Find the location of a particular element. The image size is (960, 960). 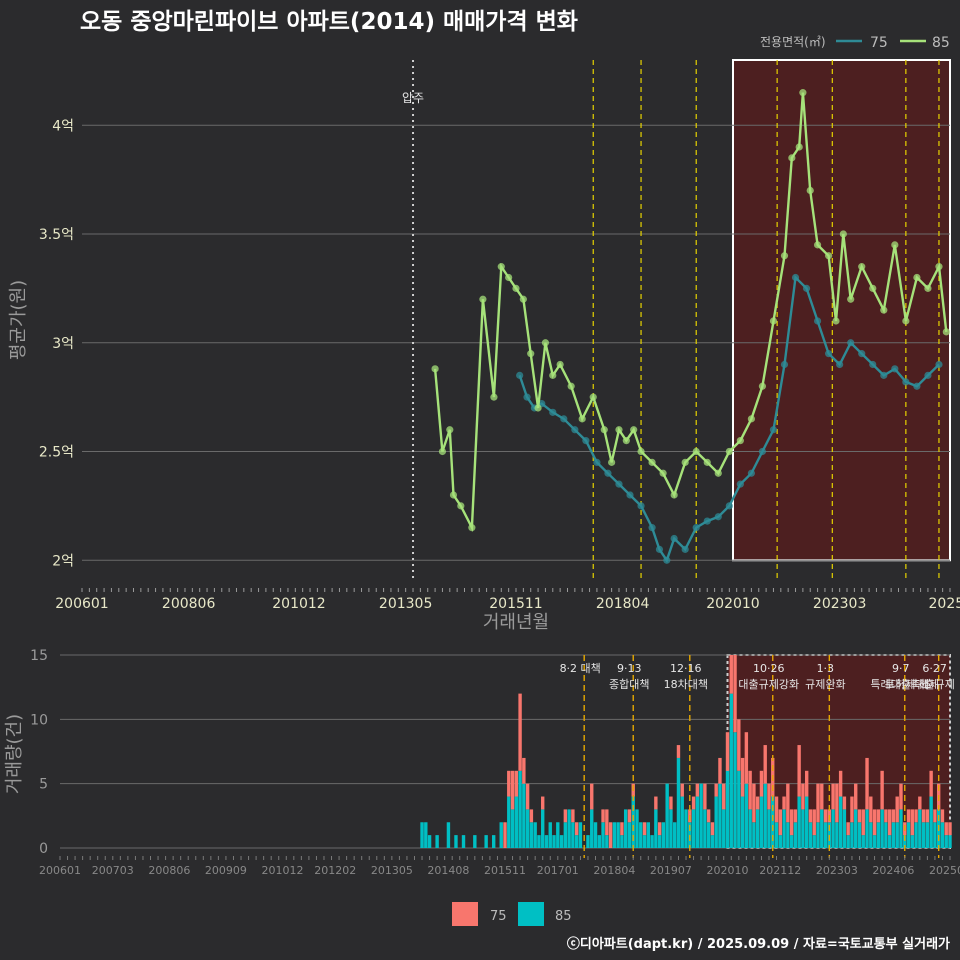

bar-x-tick-label: 202010 is located at coordinates (728, 870).